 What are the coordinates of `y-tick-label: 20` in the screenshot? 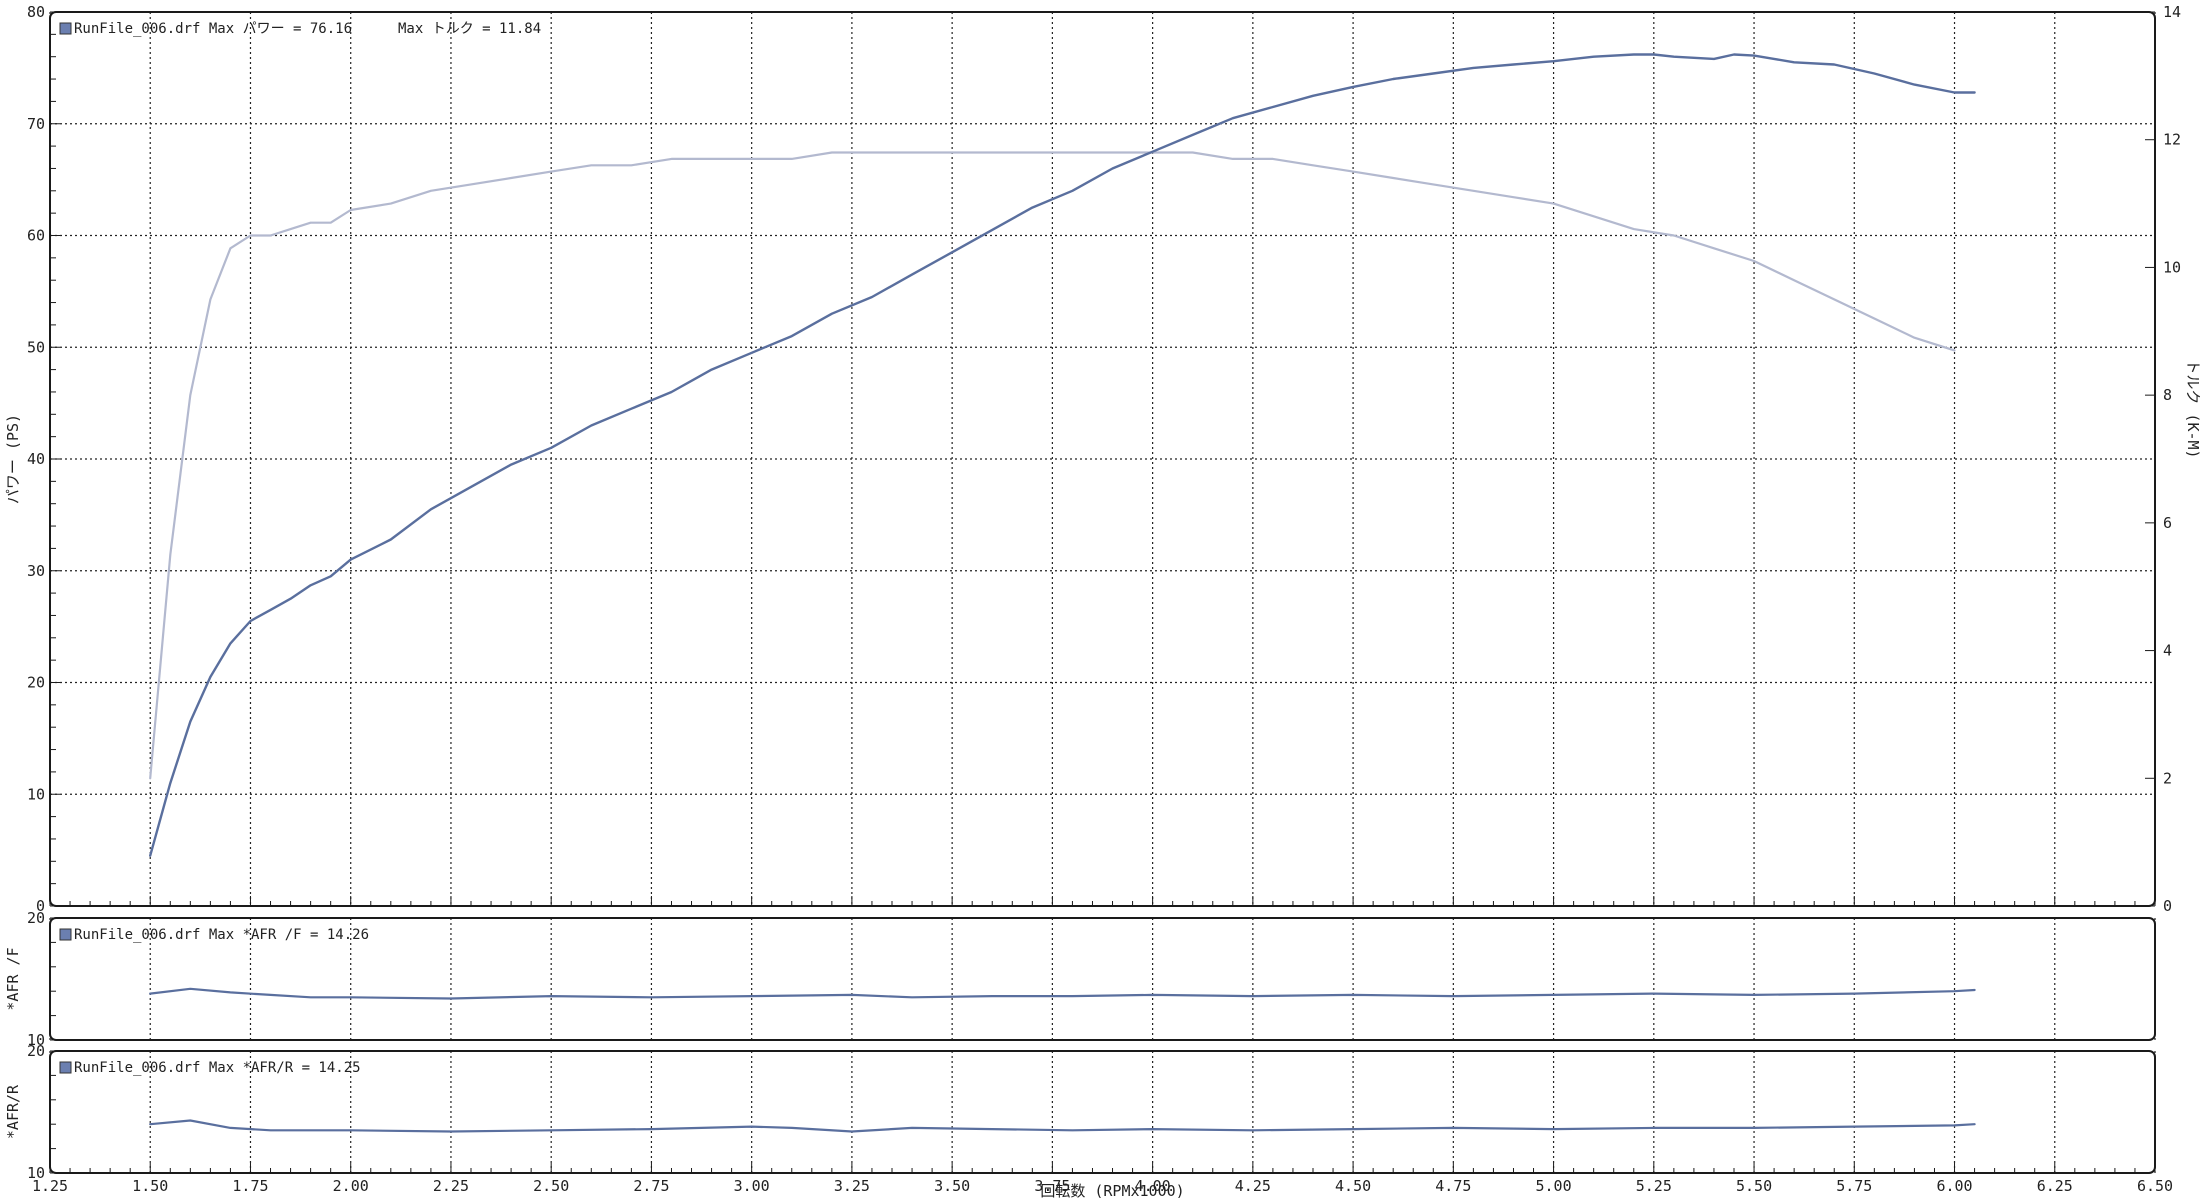 It's located at (36, 683).